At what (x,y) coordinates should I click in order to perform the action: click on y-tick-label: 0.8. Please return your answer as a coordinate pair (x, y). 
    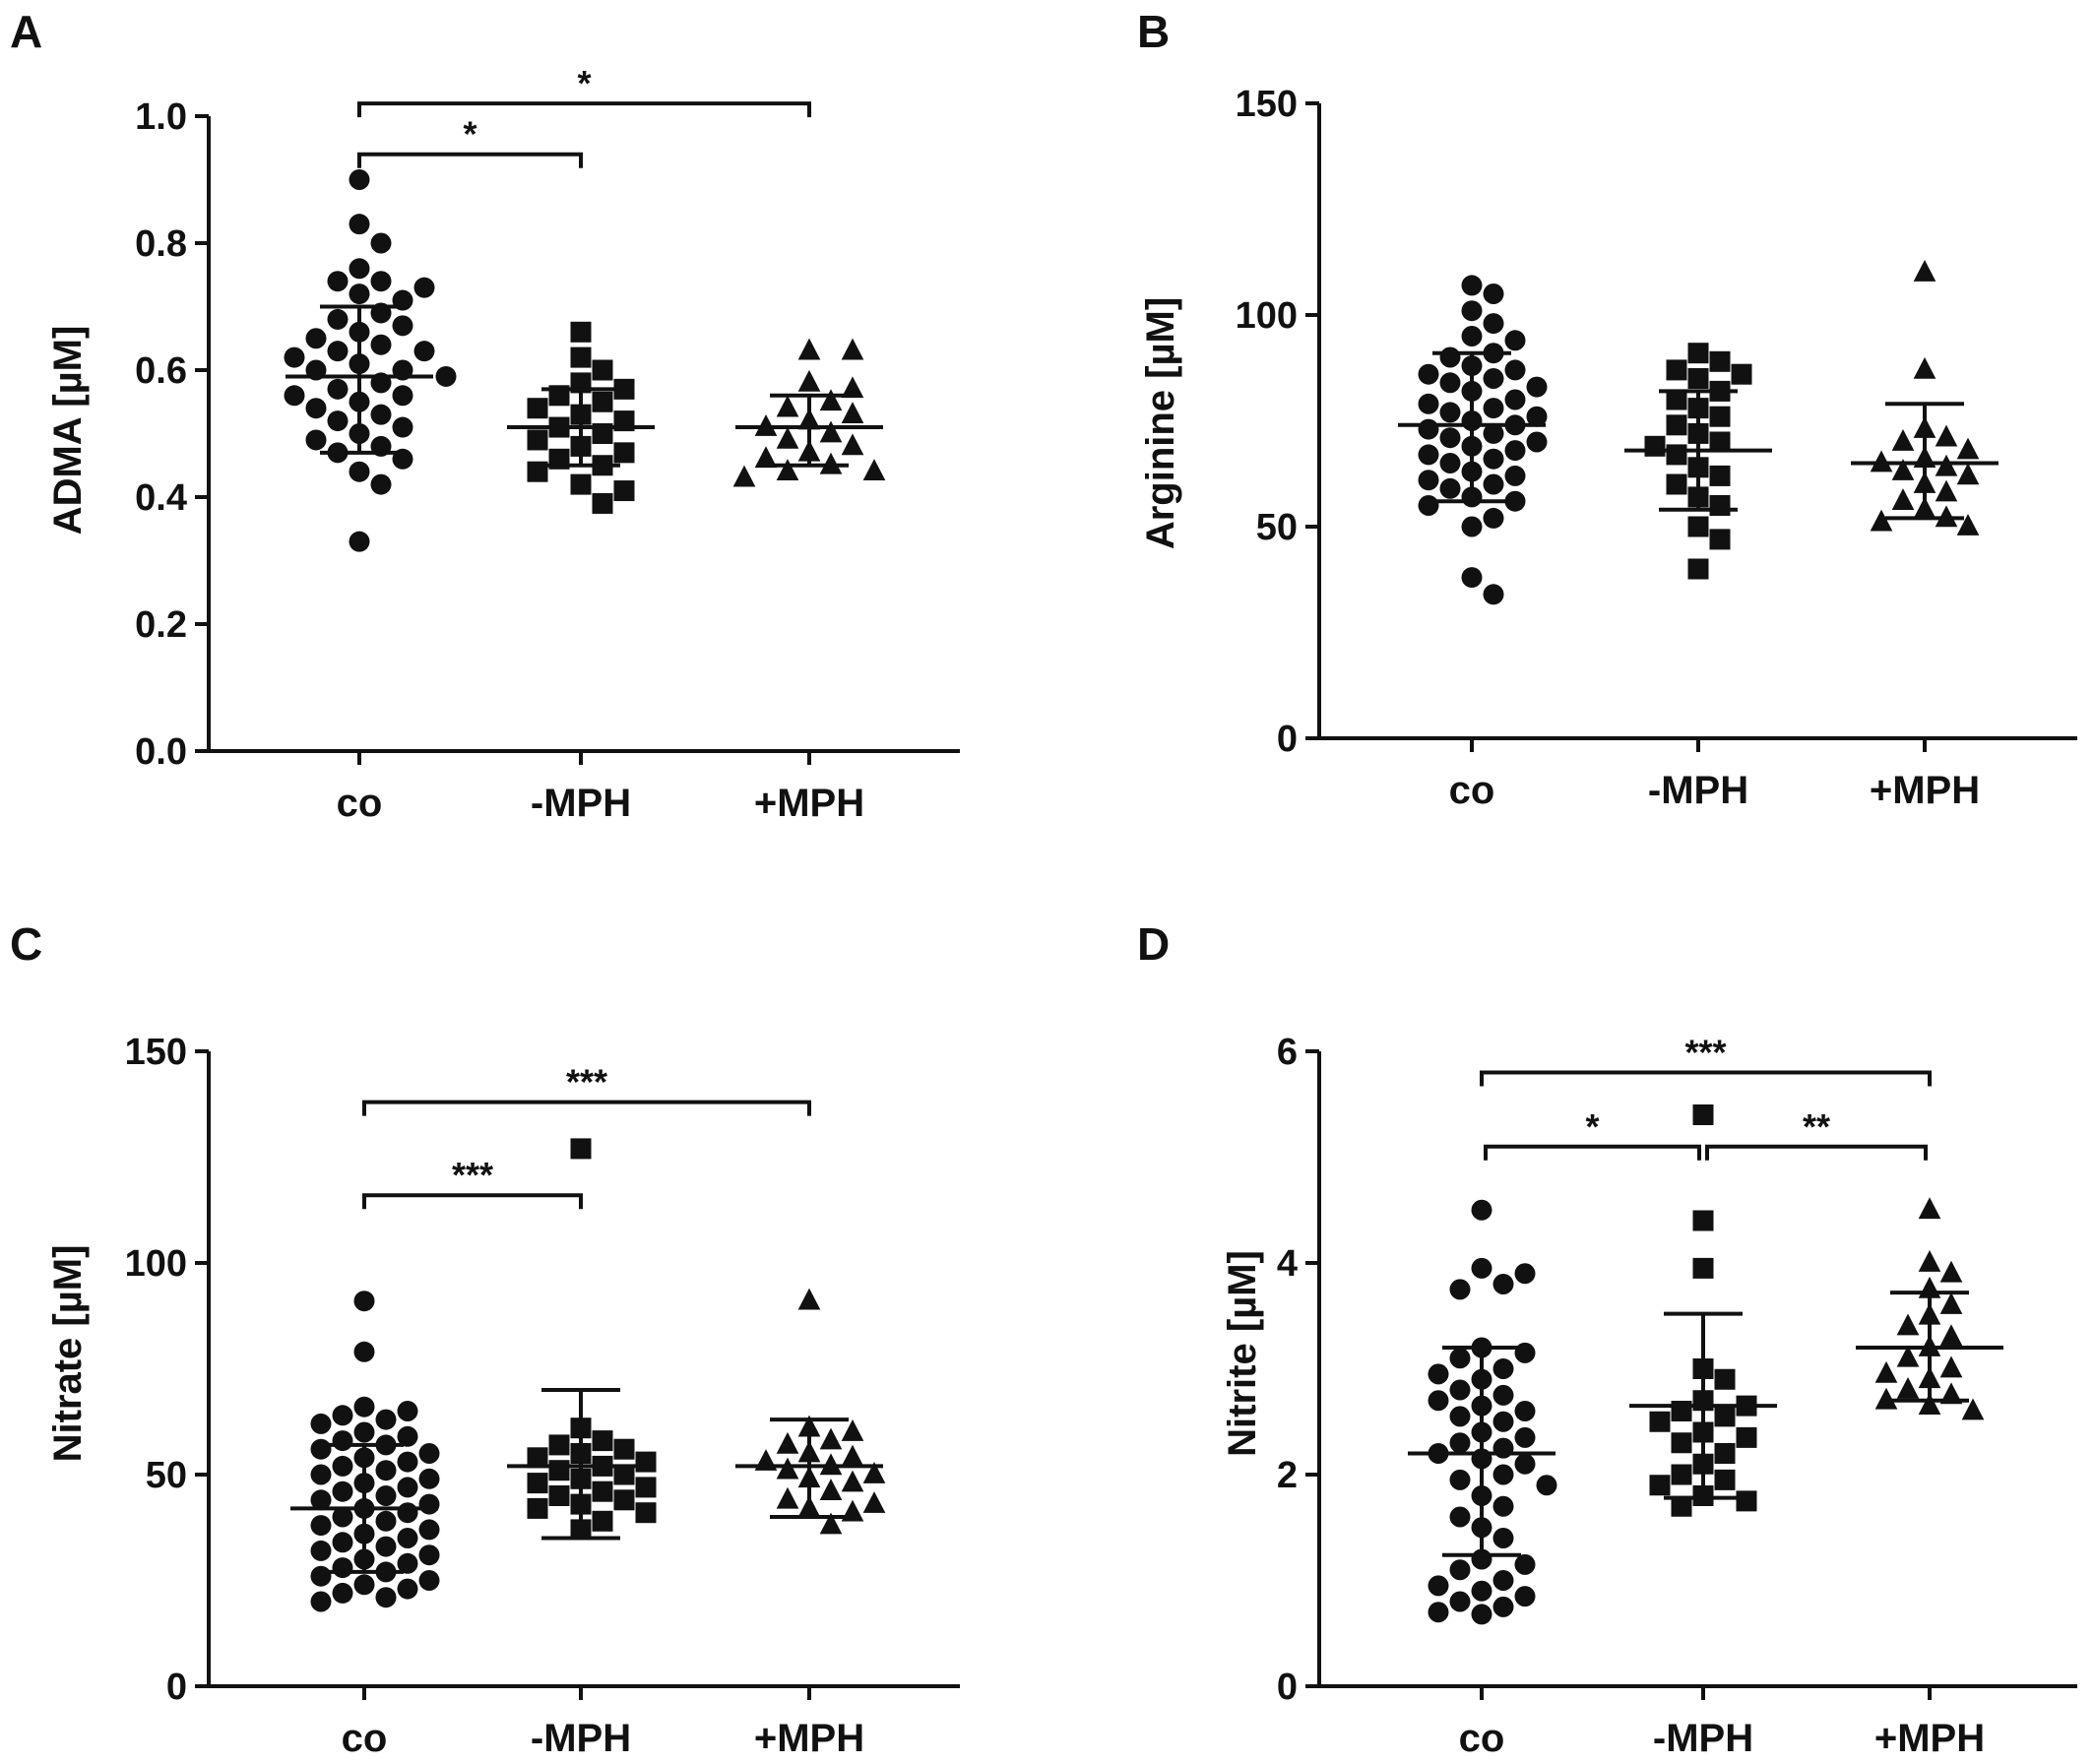
    Looking at the image, I should click on (161, 244).